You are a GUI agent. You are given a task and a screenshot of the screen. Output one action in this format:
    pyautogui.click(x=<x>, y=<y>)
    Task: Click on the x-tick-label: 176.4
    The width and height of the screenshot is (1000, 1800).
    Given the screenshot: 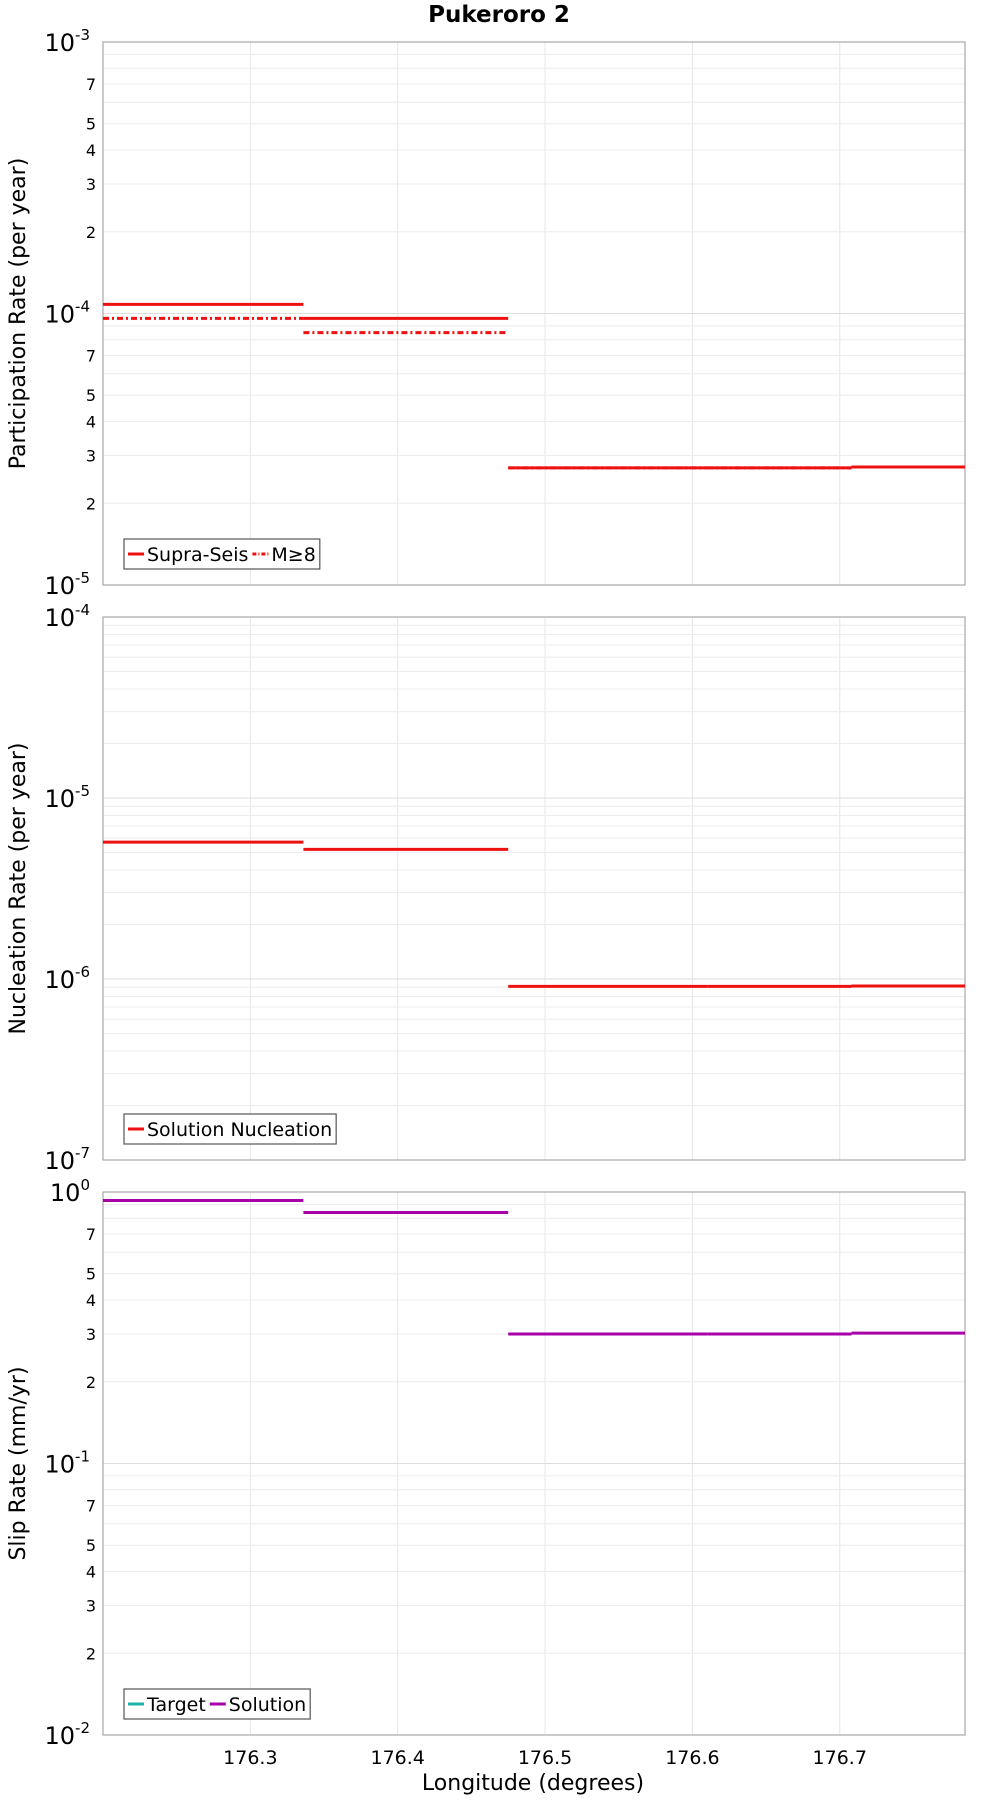 What is the action you would take?
    pyautogui.click(x=397, y=1758)
    